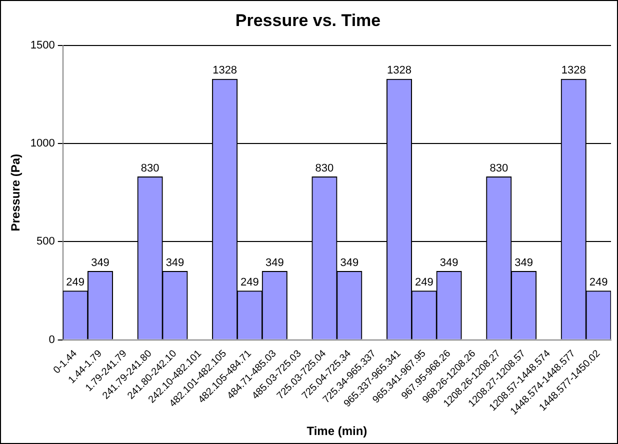 The width and height of the screenshot is (618, 444). Describe the element at coordinates (42, 45) in the screenshot. I see `y-tick-label: 1500` at that location.